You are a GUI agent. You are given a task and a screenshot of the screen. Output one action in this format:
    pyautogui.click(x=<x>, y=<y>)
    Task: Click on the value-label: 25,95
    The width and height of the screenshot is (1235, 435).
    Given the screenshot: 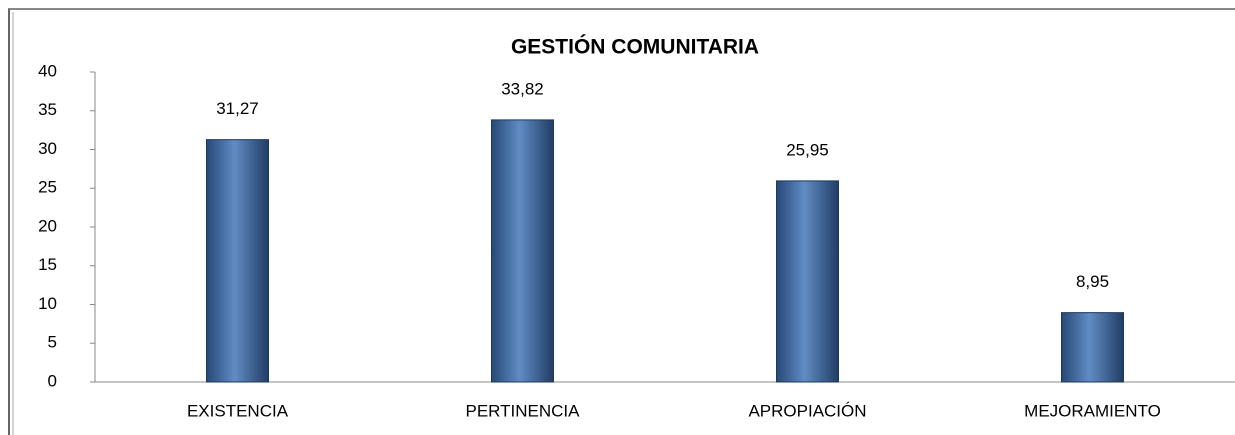 What is the action you would take?
    pyautogui.click(x=807, y=149)
    